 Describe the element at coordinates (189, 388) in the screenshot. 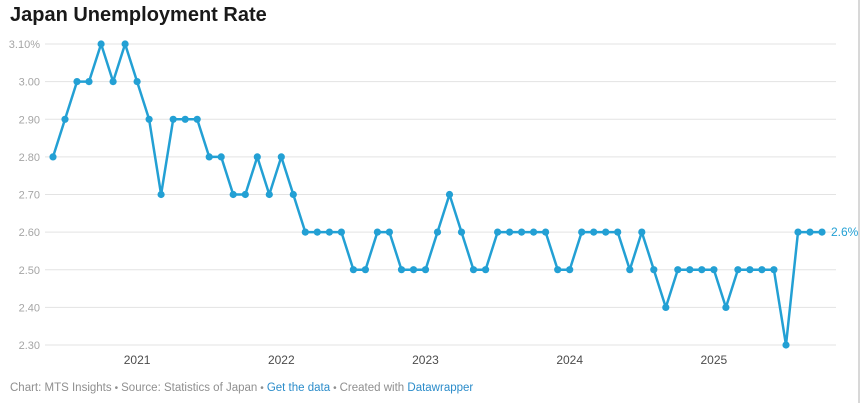

I see `source-credit: Source: Statistics of Japan` at that location.